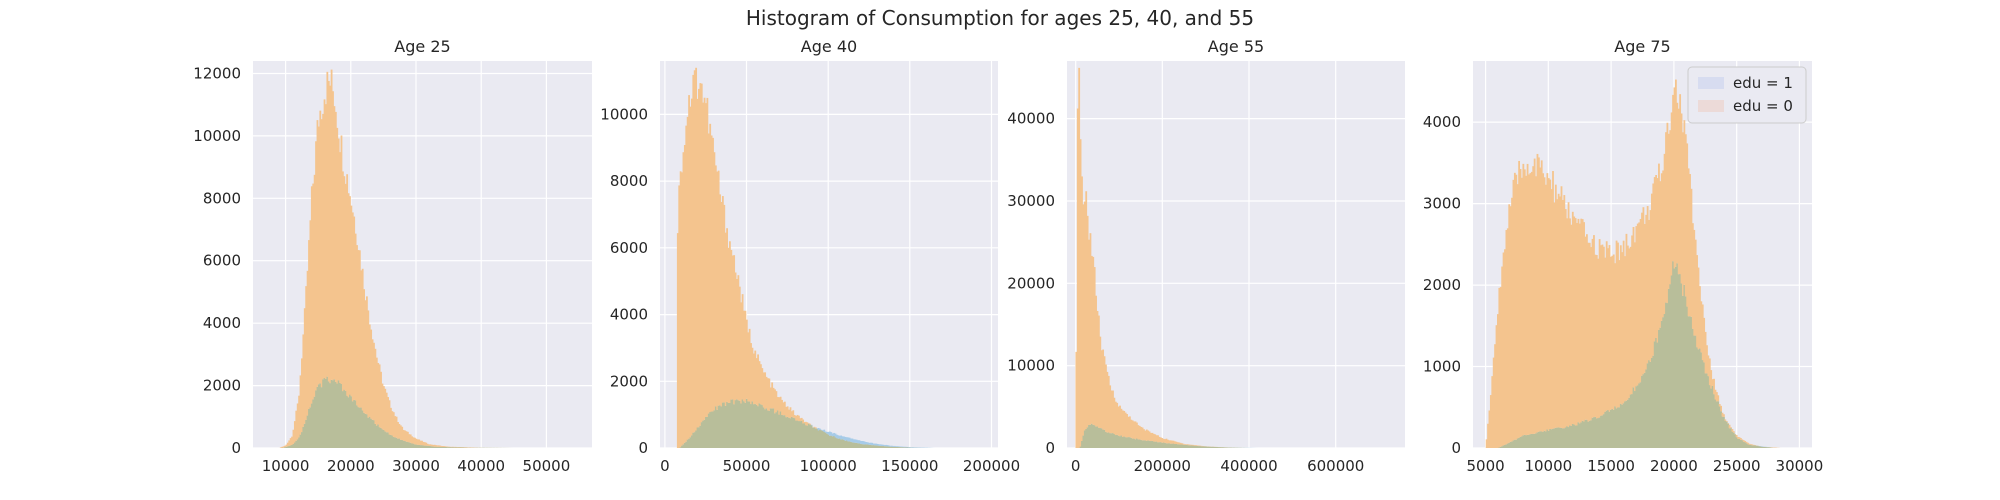 This screenshot has height=500, width=2000. I want to click on x-tick-label: 40000, so click(481, 466).